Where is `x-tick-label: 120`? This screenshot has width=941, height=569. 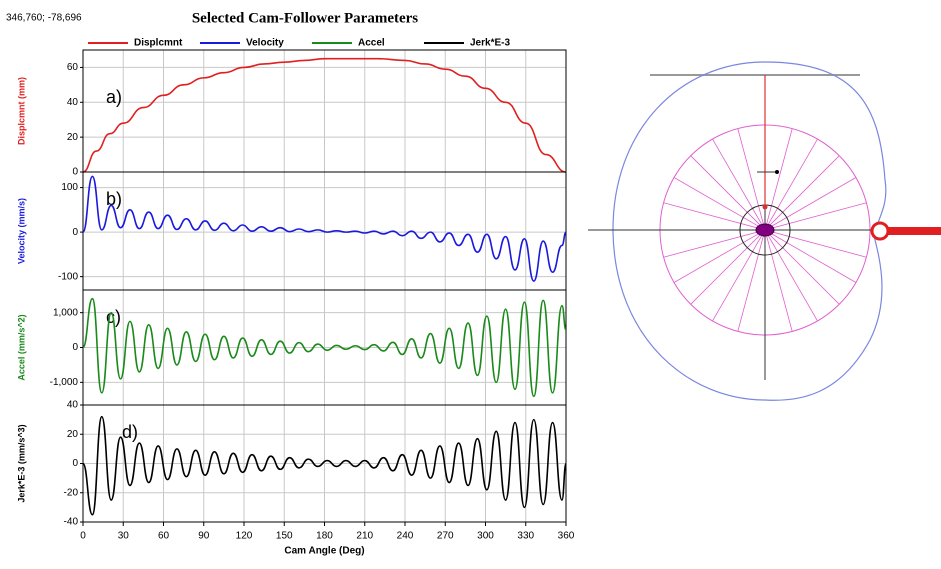 x-tick-label: 120 is located at coordinates (244, 536).